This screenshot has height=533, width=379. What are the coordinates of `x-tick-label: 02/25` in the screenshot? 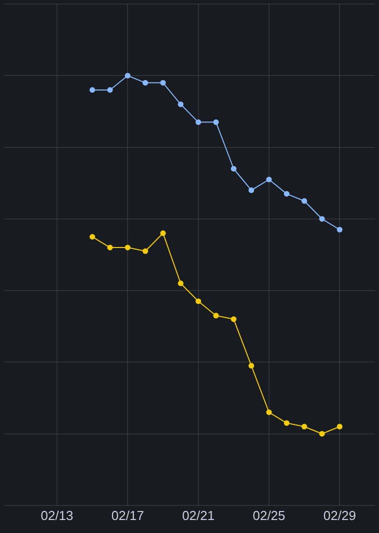 It's located at (269, 515).